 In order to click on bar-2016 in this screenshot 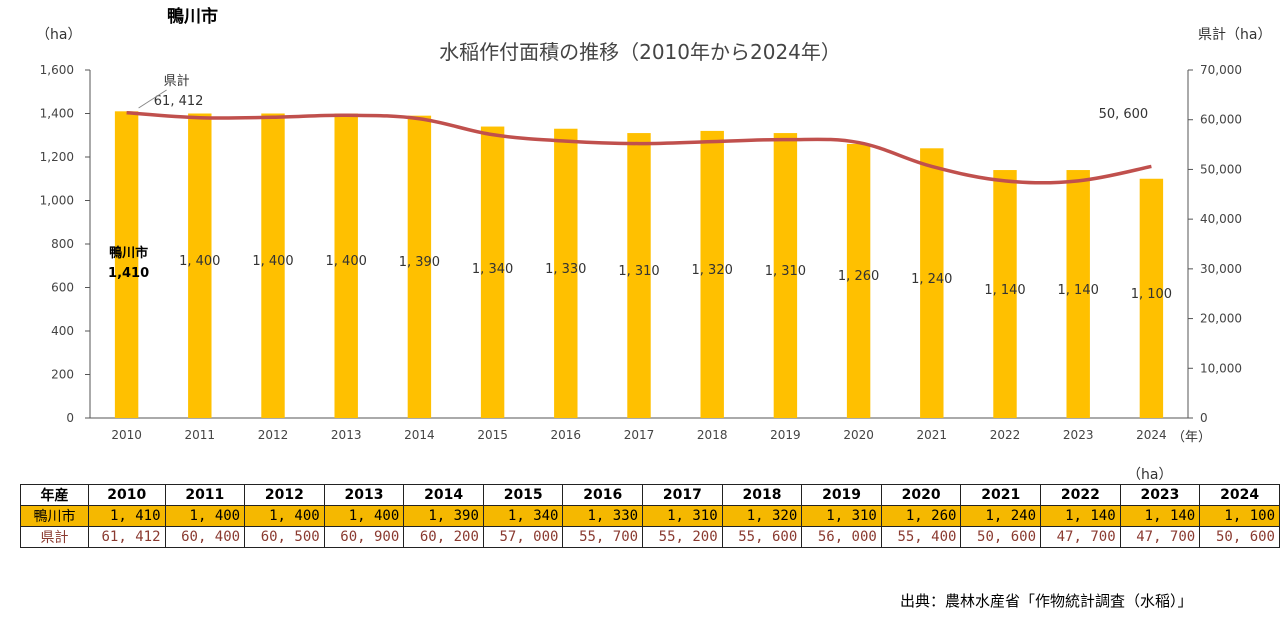, I will do `click(566, 273)`.